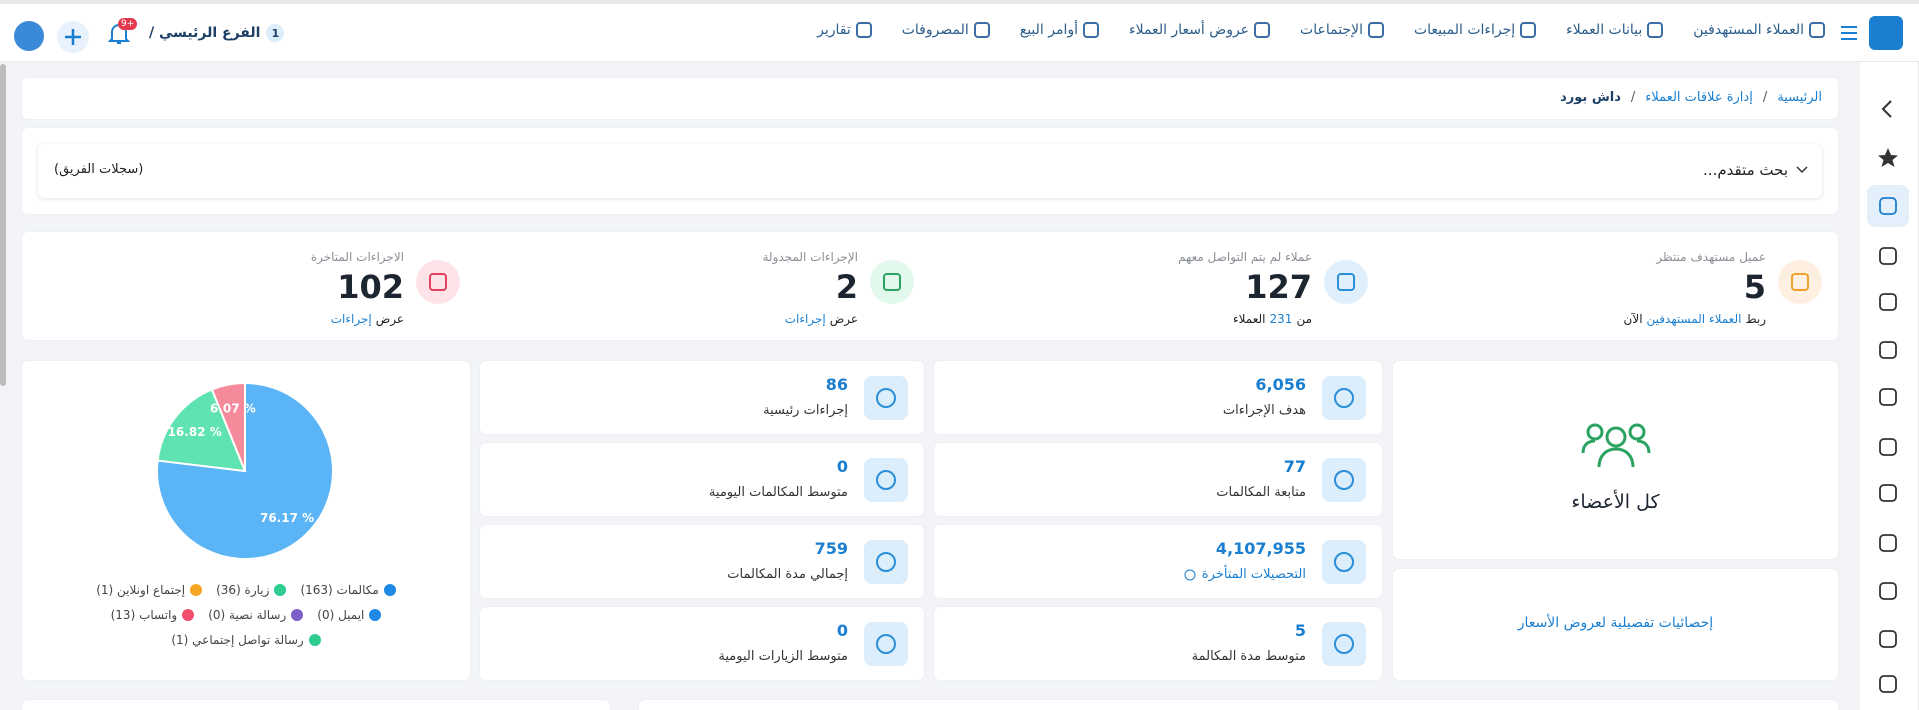 The width and height of the screenshot is (1919, 710). I want to click on kpi-label-row: إجمالي مدة المكالمات, so click(787, 574).